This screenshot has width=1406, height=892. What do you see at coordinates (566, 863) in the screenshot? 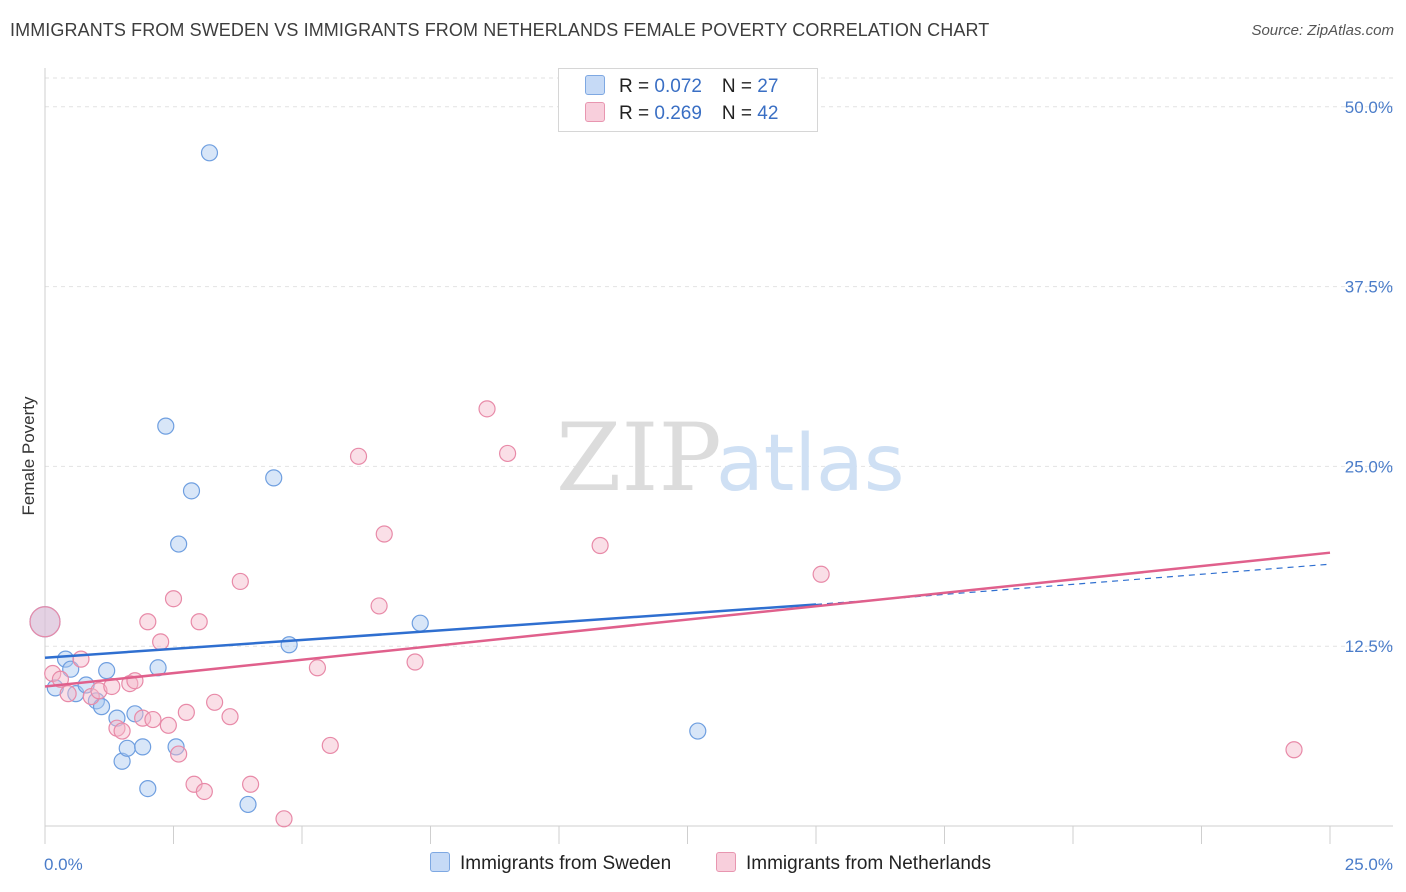
I see `bottom-legend-label-sweden: Immigrants from Sweden` at bounding box center [566, 863].